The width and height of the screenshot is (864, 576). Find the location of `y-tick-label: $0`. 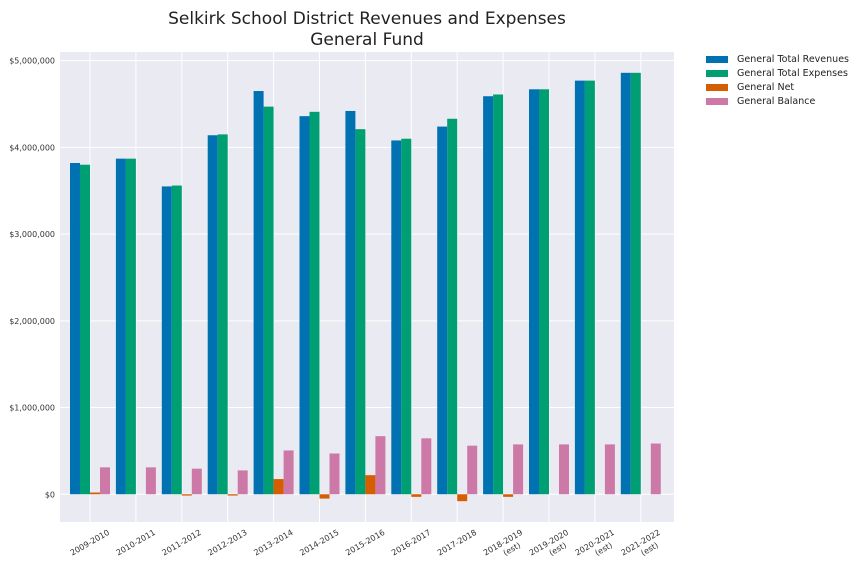

y-tick-label: $0 is located at coordinates (50, 494).